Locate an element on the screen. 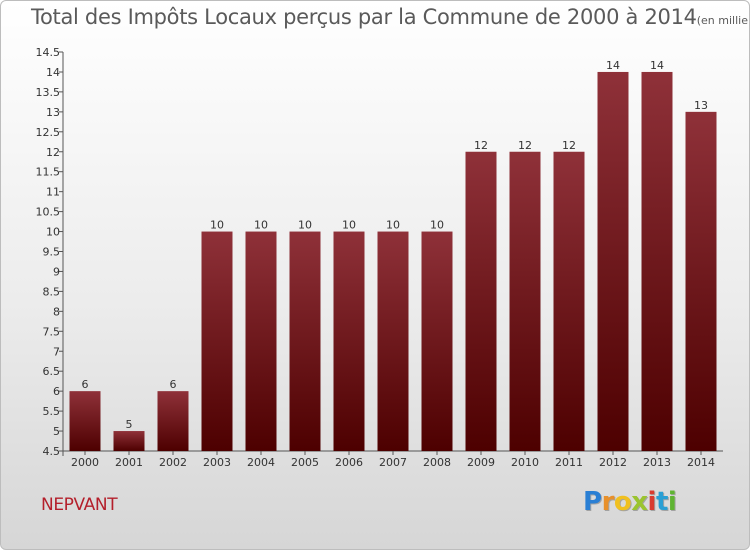 This screenshot has height=550, width=750. bar-2006 is located at coordinates (349, 341).